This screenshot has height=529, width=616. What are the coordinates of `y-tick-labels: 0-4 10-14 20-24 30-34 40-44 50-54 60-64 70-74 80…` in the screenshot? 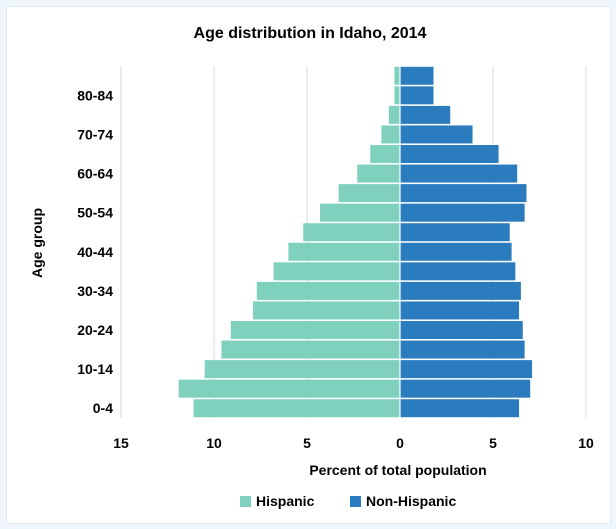 It's located at (95, 251).